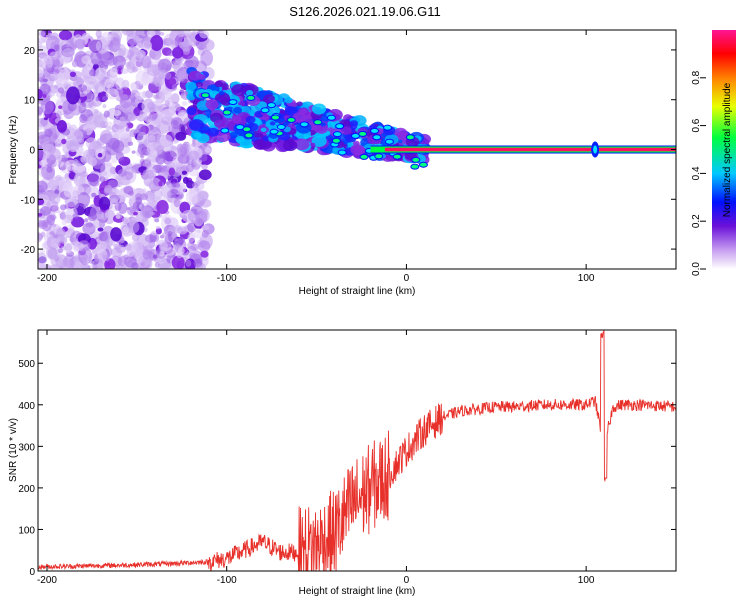  Describe the element at coordinates (696, 173) in the screenshot. I see `colorbar-tick-label: 0.4` at that location.